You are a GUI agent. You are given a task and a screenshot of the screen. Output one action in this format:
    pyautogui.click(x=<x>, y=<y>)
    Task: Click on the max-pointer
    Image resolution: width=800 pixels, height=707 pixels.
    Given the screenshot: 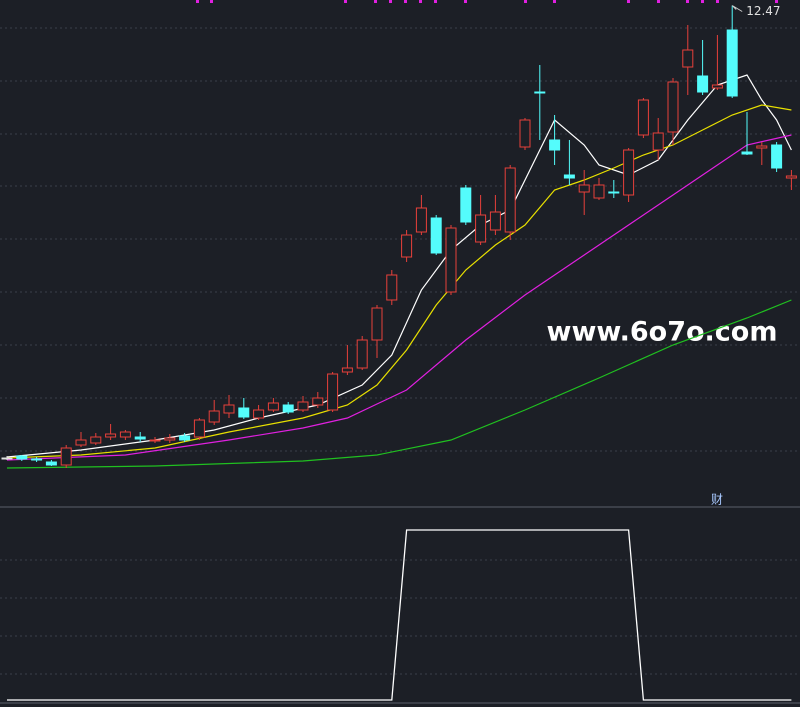 What is the action you would take?
    pyautogui.click(x=737, y=8)
    